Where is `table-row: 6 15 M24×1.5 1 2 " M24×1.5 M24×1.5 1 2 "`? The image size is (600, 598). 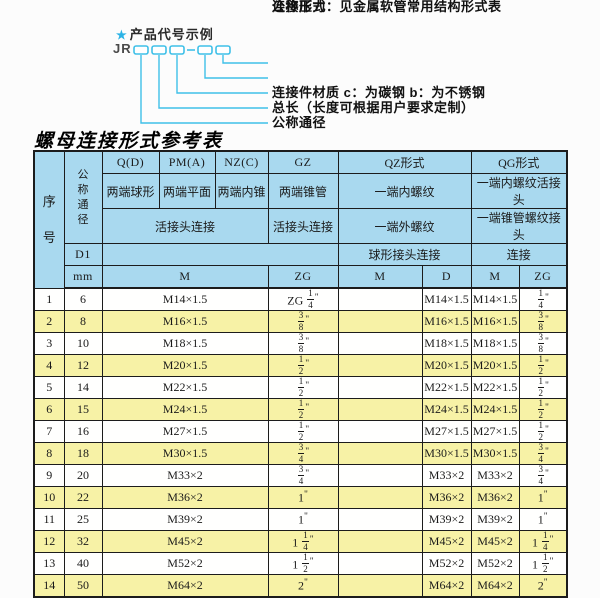 table-row: 6 15 M24×1.5 1 2 " M24×1.5 M24×1.5 1 2 " is located at coordinates (300, 409).